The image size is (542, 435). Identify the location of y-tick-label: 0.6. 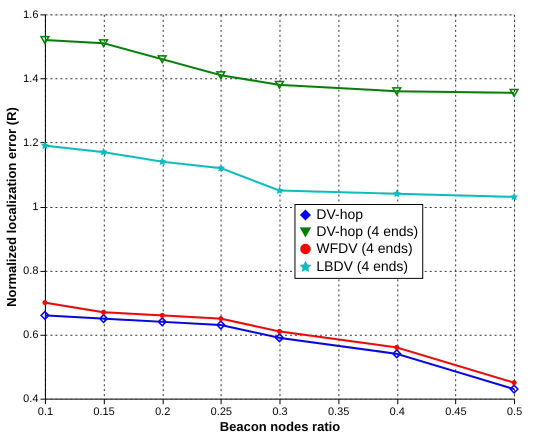
(30, 335).